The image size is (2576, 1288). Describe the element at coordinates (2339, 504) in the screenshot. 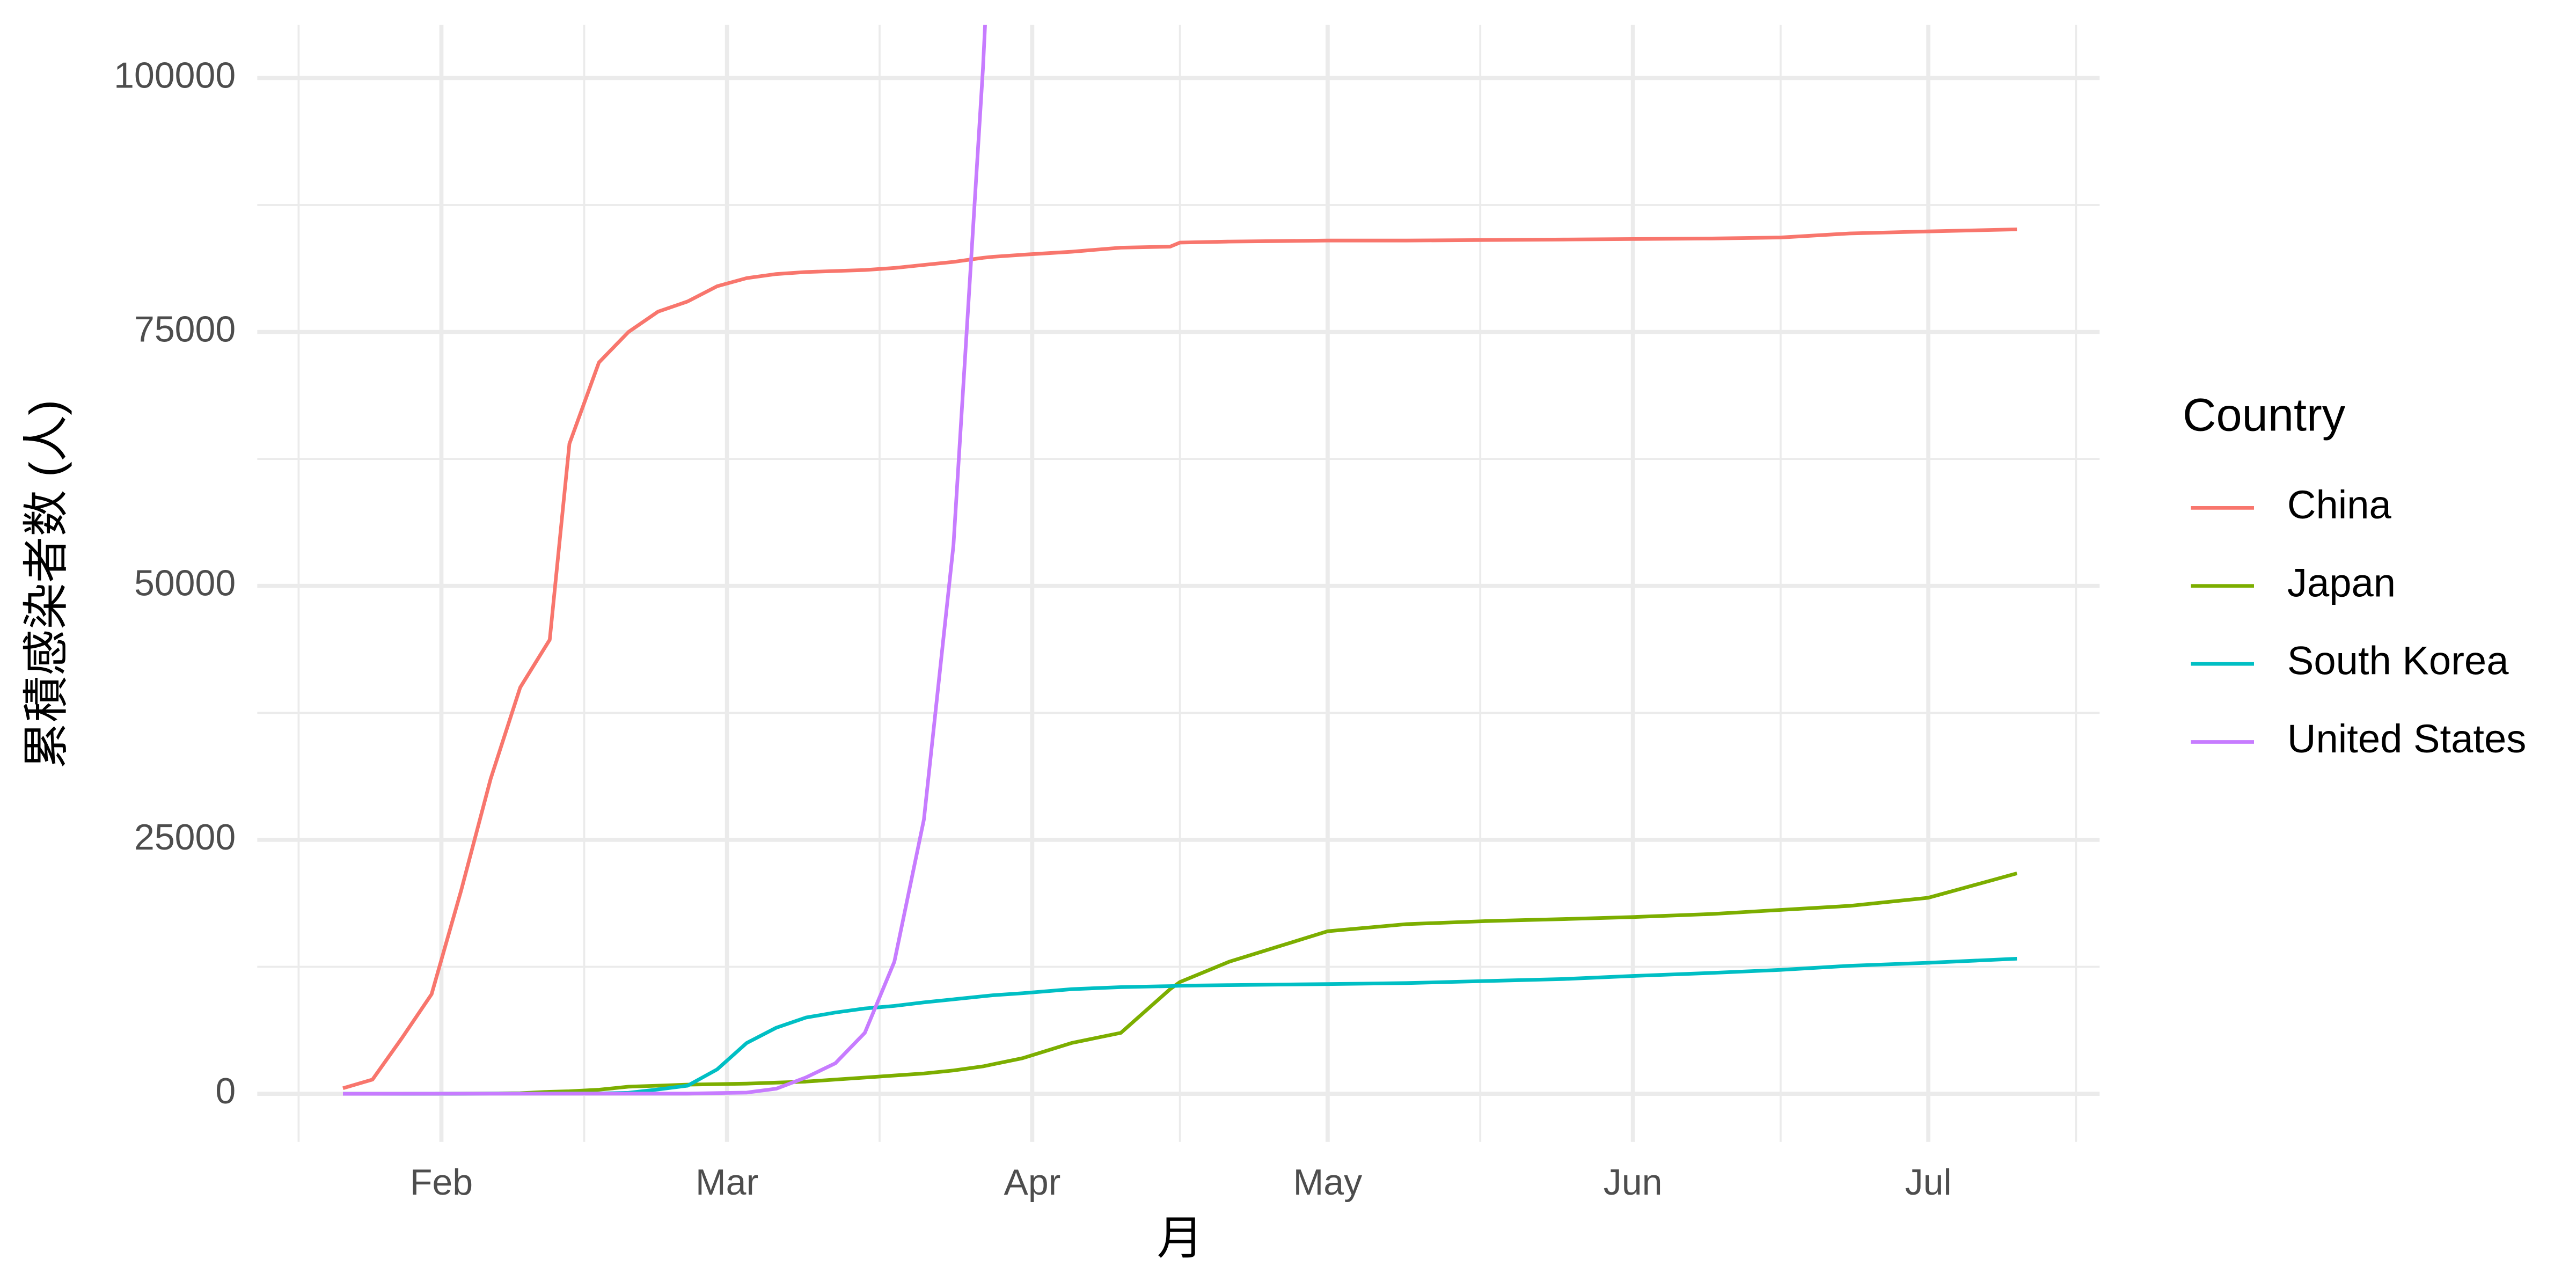

I see `legend-label: China` at that location.